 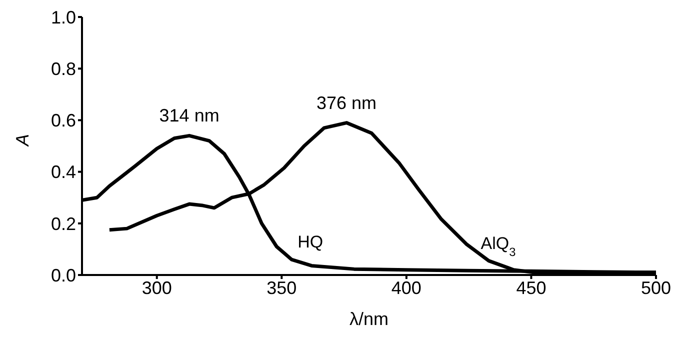 What do you see at coordinates (63, 172) in the screenshot?
I see `y-tick-label: 0.4` at bounding box center [63, 172].